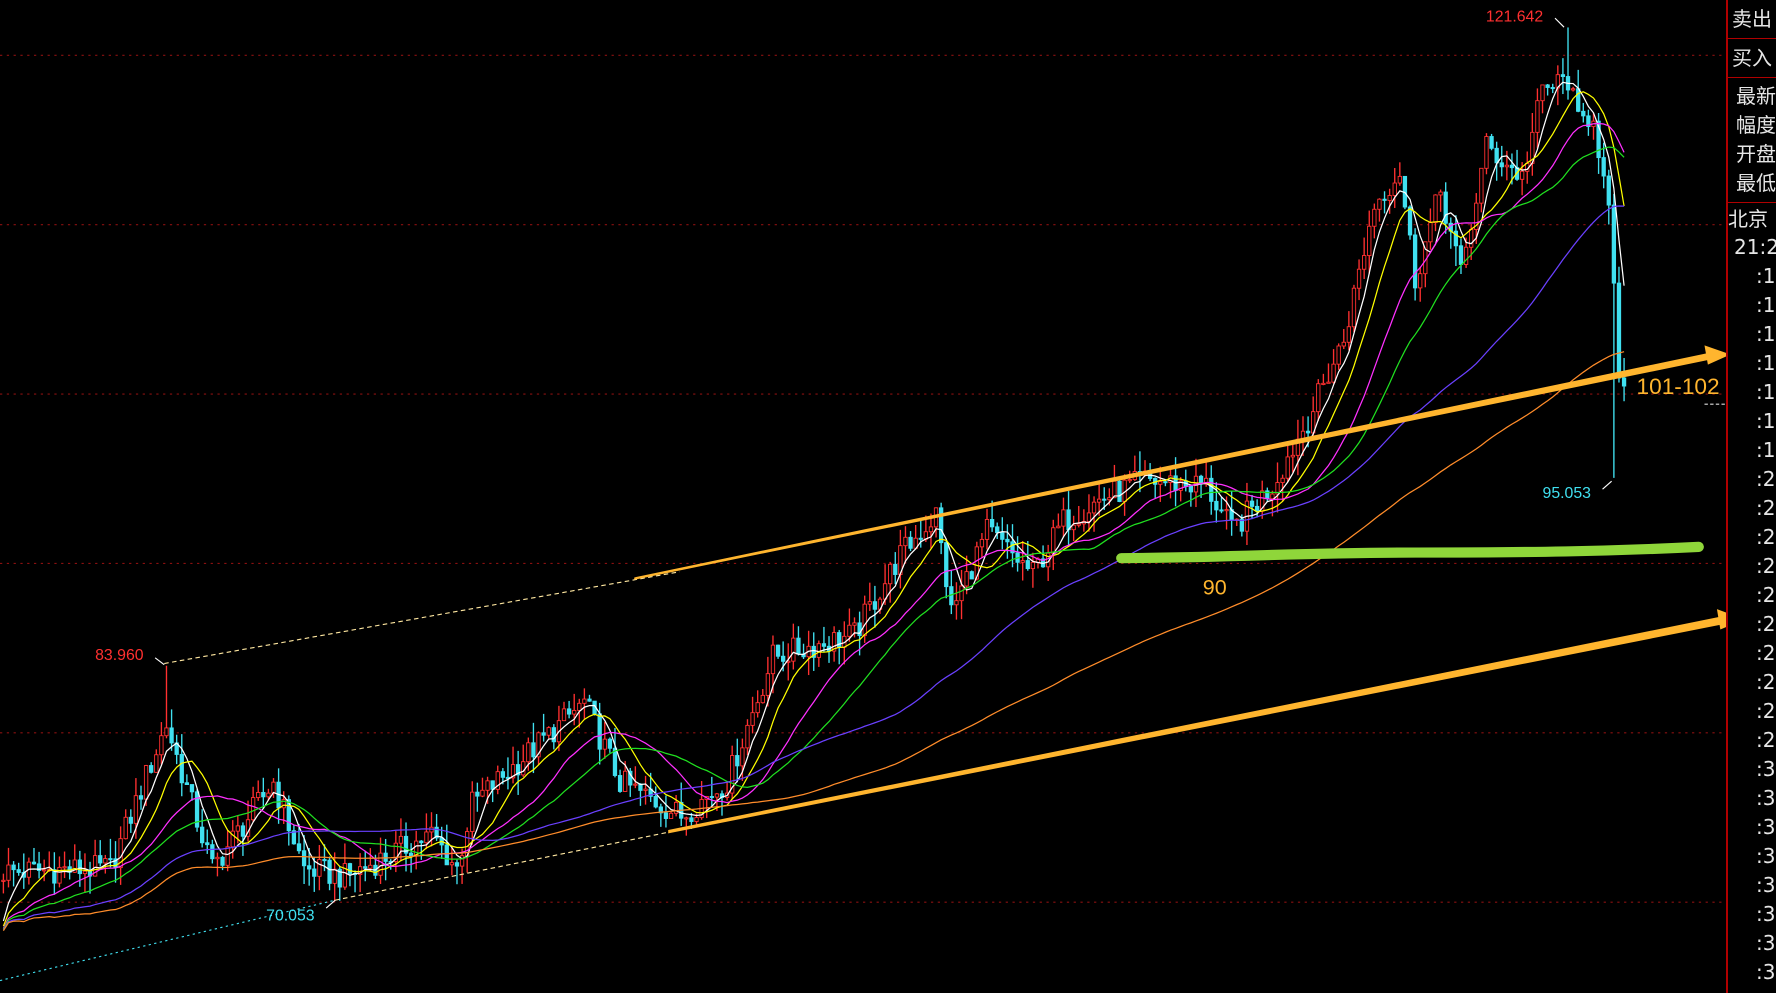 The width and height of the screenshot is (1776, 993). Describe the element at coordinates (301, 912) in the screenshot. I see `extreme-label-low-70: 70.053` at that location.